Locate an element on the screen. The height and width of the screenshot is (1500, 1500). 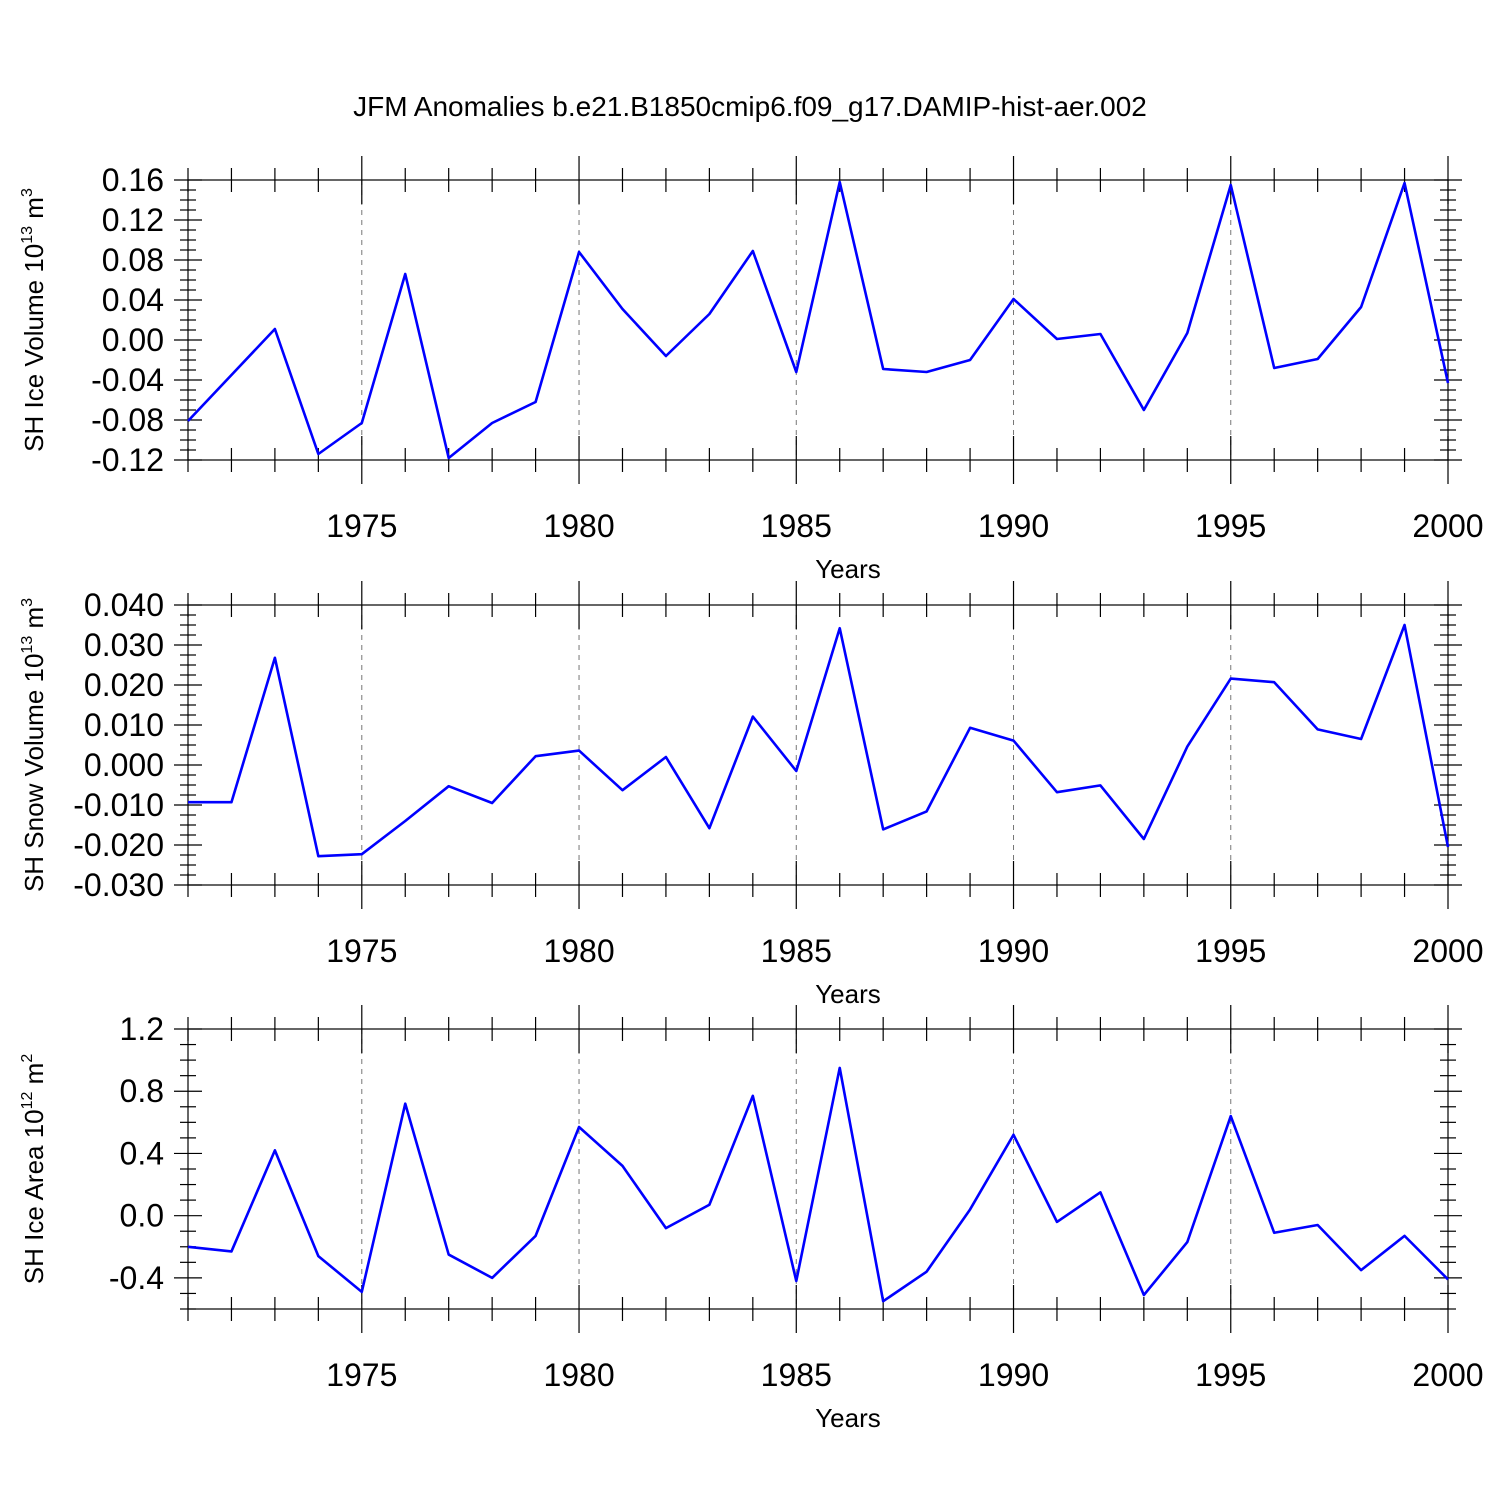
y-tick-label: 0.12 is located at coordinates (133, 220).